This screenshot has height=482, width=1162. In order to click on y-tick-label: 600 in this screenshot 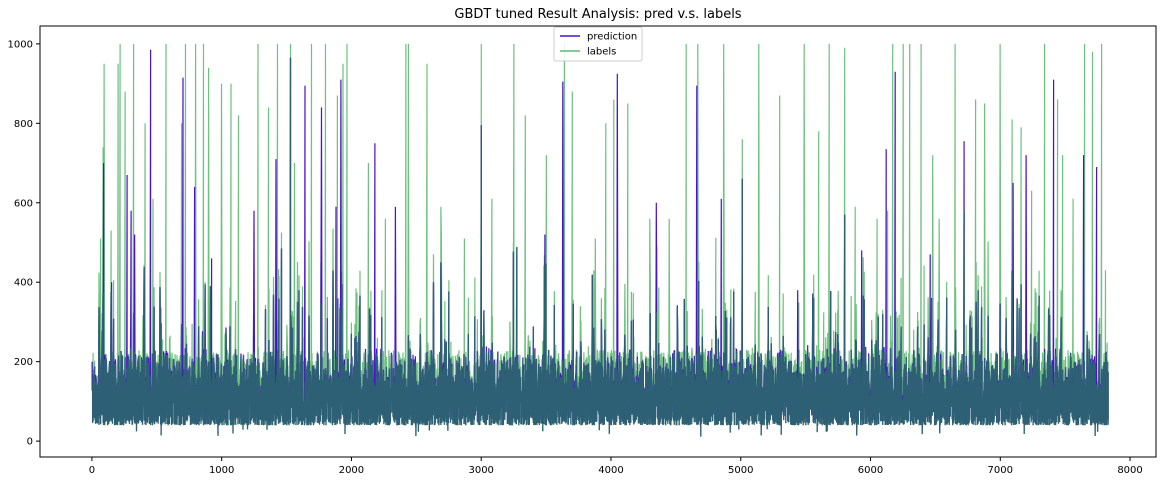, I will do `click(23, 203)`.